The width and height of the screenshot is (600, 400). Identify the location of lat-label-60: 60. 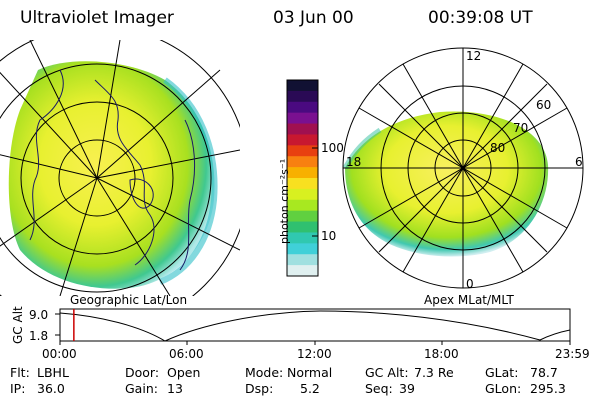
(543, 105).